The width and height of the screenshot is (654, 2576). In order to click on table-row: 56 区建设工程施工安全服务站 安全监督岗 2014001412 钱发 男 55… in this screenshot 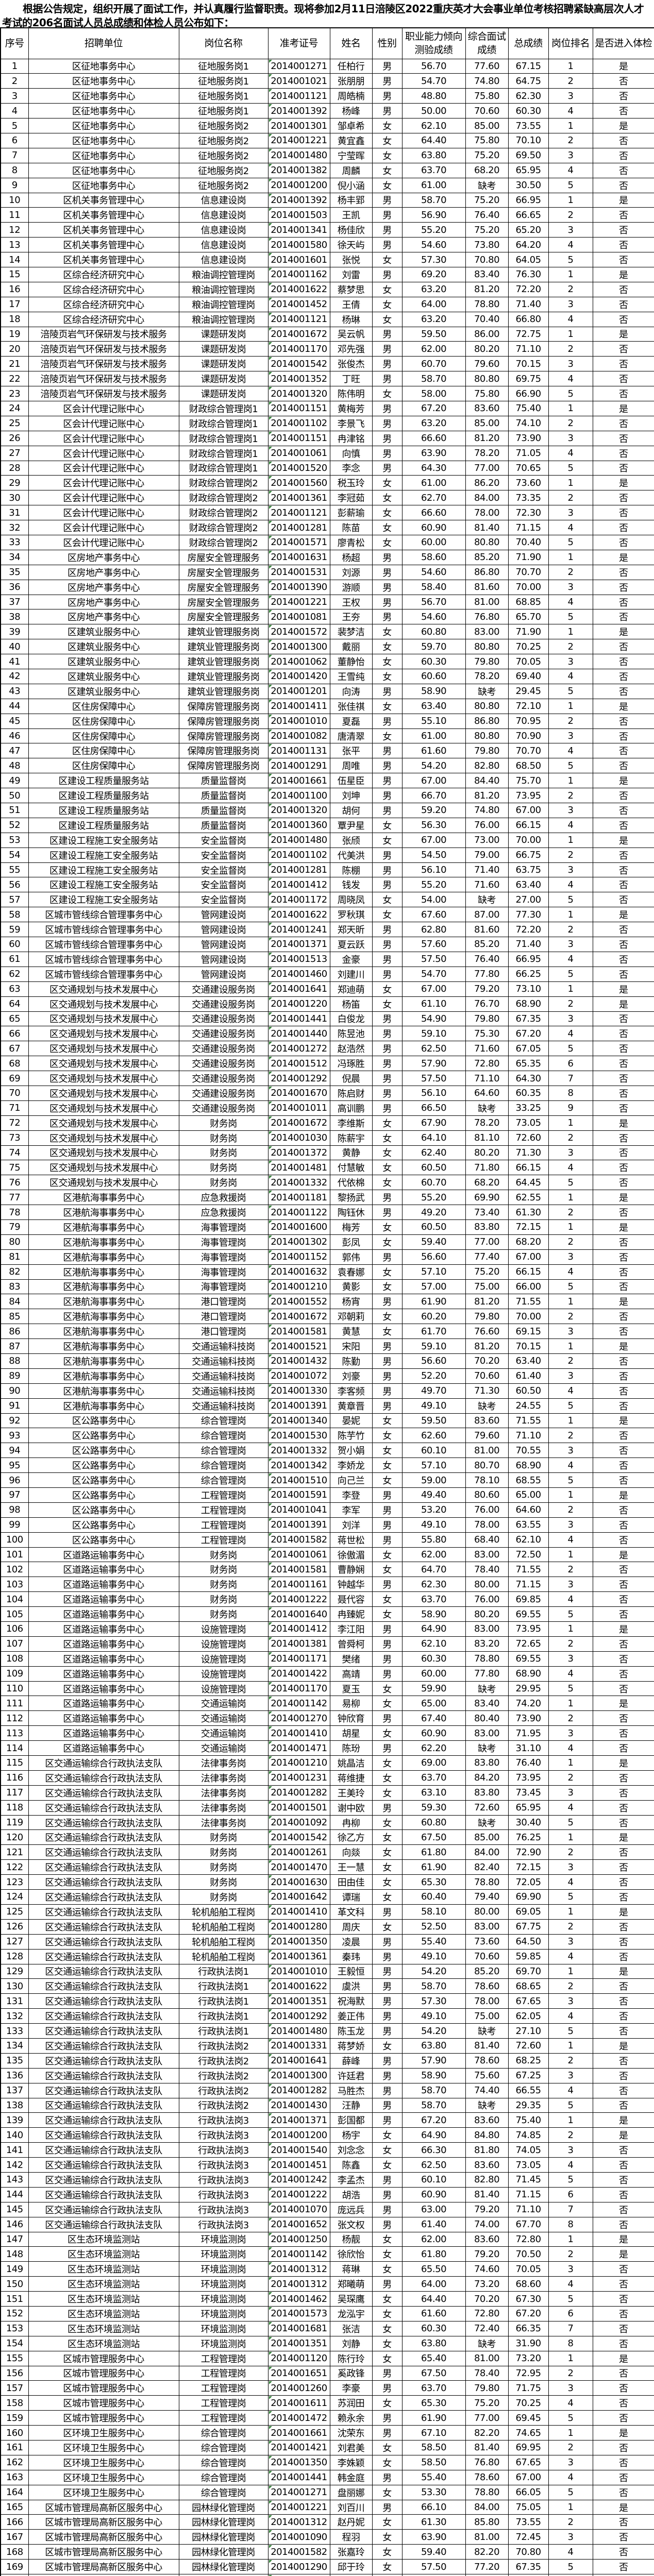, I will do `click(327, 885)`.